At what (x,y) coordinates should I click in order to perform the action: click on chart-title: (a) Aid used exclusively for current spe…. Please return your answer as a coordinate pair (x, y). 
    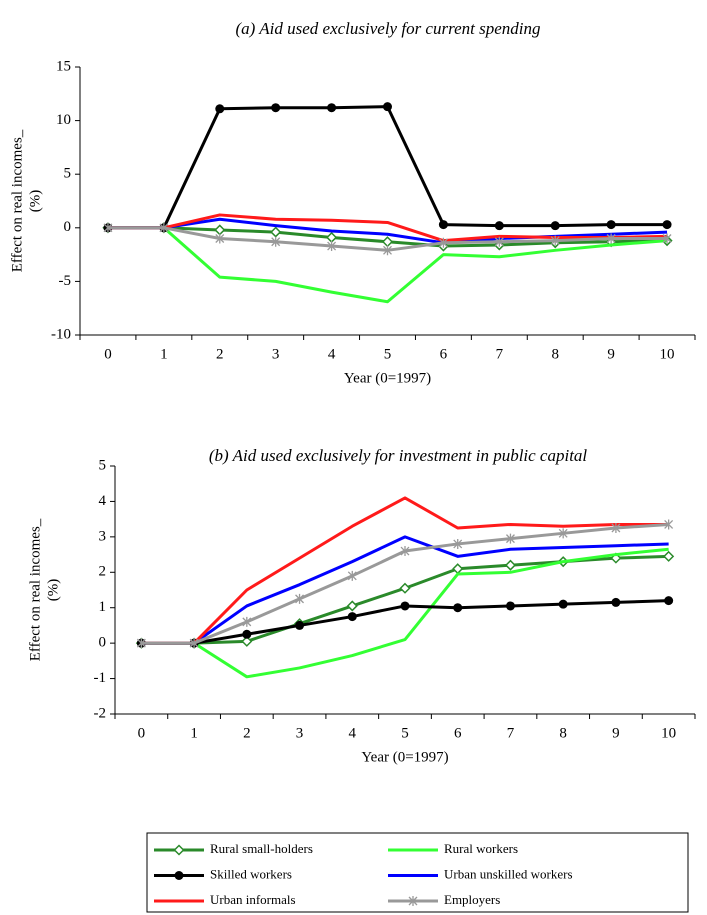
    Looking at the image, I should click on (388, 28).